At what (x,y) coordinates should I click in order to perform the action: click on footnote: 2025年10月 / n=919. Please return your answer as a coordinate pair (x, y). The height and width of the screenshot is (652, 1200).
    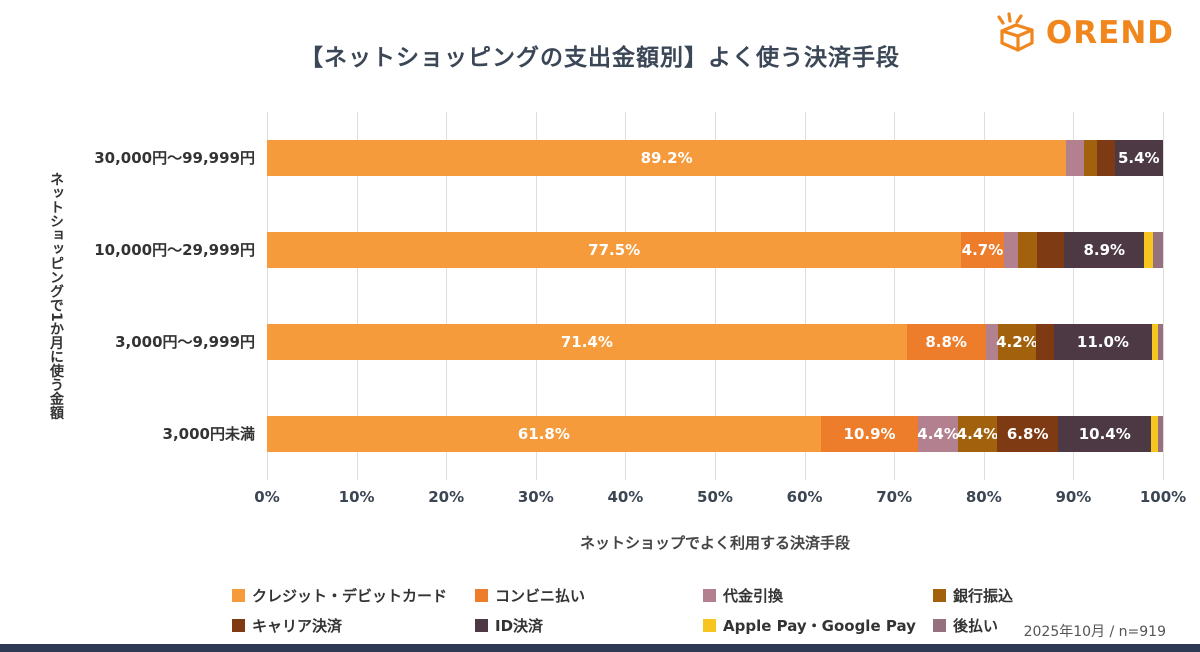
    Looking at the image, I should click on (1094, 632).